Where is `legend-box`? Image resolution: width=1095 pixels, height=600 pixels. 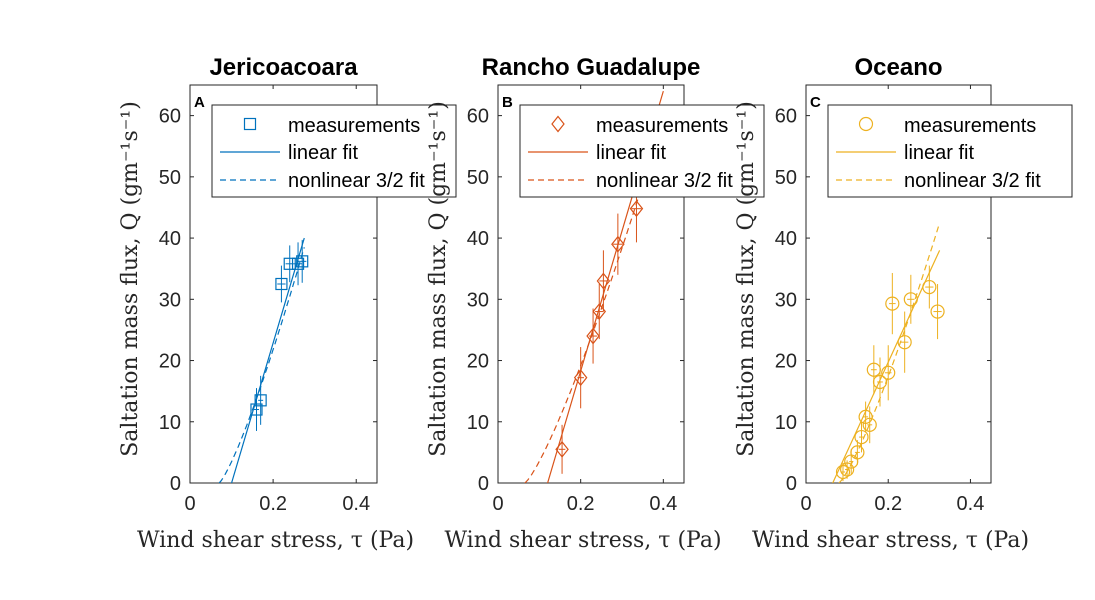
legend-box is located at coordinates (334, 151).